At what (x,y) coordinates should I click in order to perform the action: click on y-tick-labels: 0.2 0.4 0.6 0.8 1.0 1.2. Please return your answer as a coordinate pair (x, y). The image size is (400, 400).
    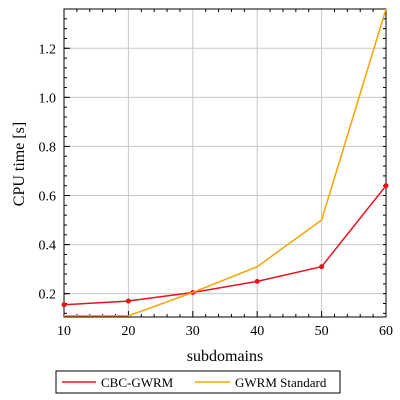
    Looking at the image, I should click on (48, 172).